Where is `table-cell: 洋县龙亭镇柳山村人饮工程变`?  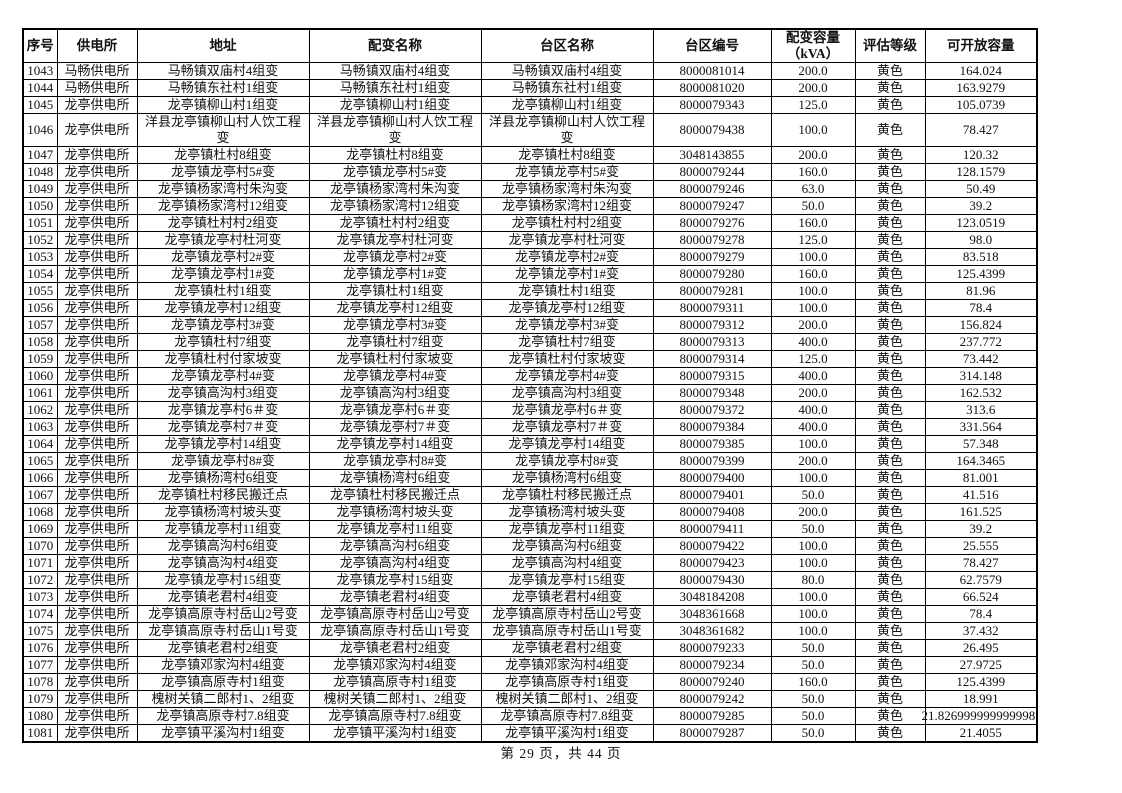
table-cell: 洋县龙亭镇柳山村人饮工程变 is located at coordinates (223, 130).